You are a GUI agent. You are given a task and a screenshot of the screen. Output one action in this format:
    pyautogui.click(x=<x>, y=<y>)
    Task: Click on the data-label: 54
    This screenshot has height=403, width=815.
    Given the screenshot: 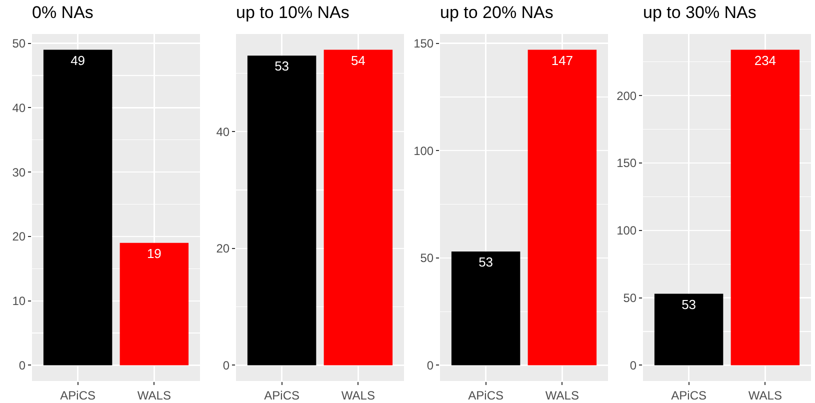 What is the action you would take?
    pyautogui.click(x=358, y=60)
    